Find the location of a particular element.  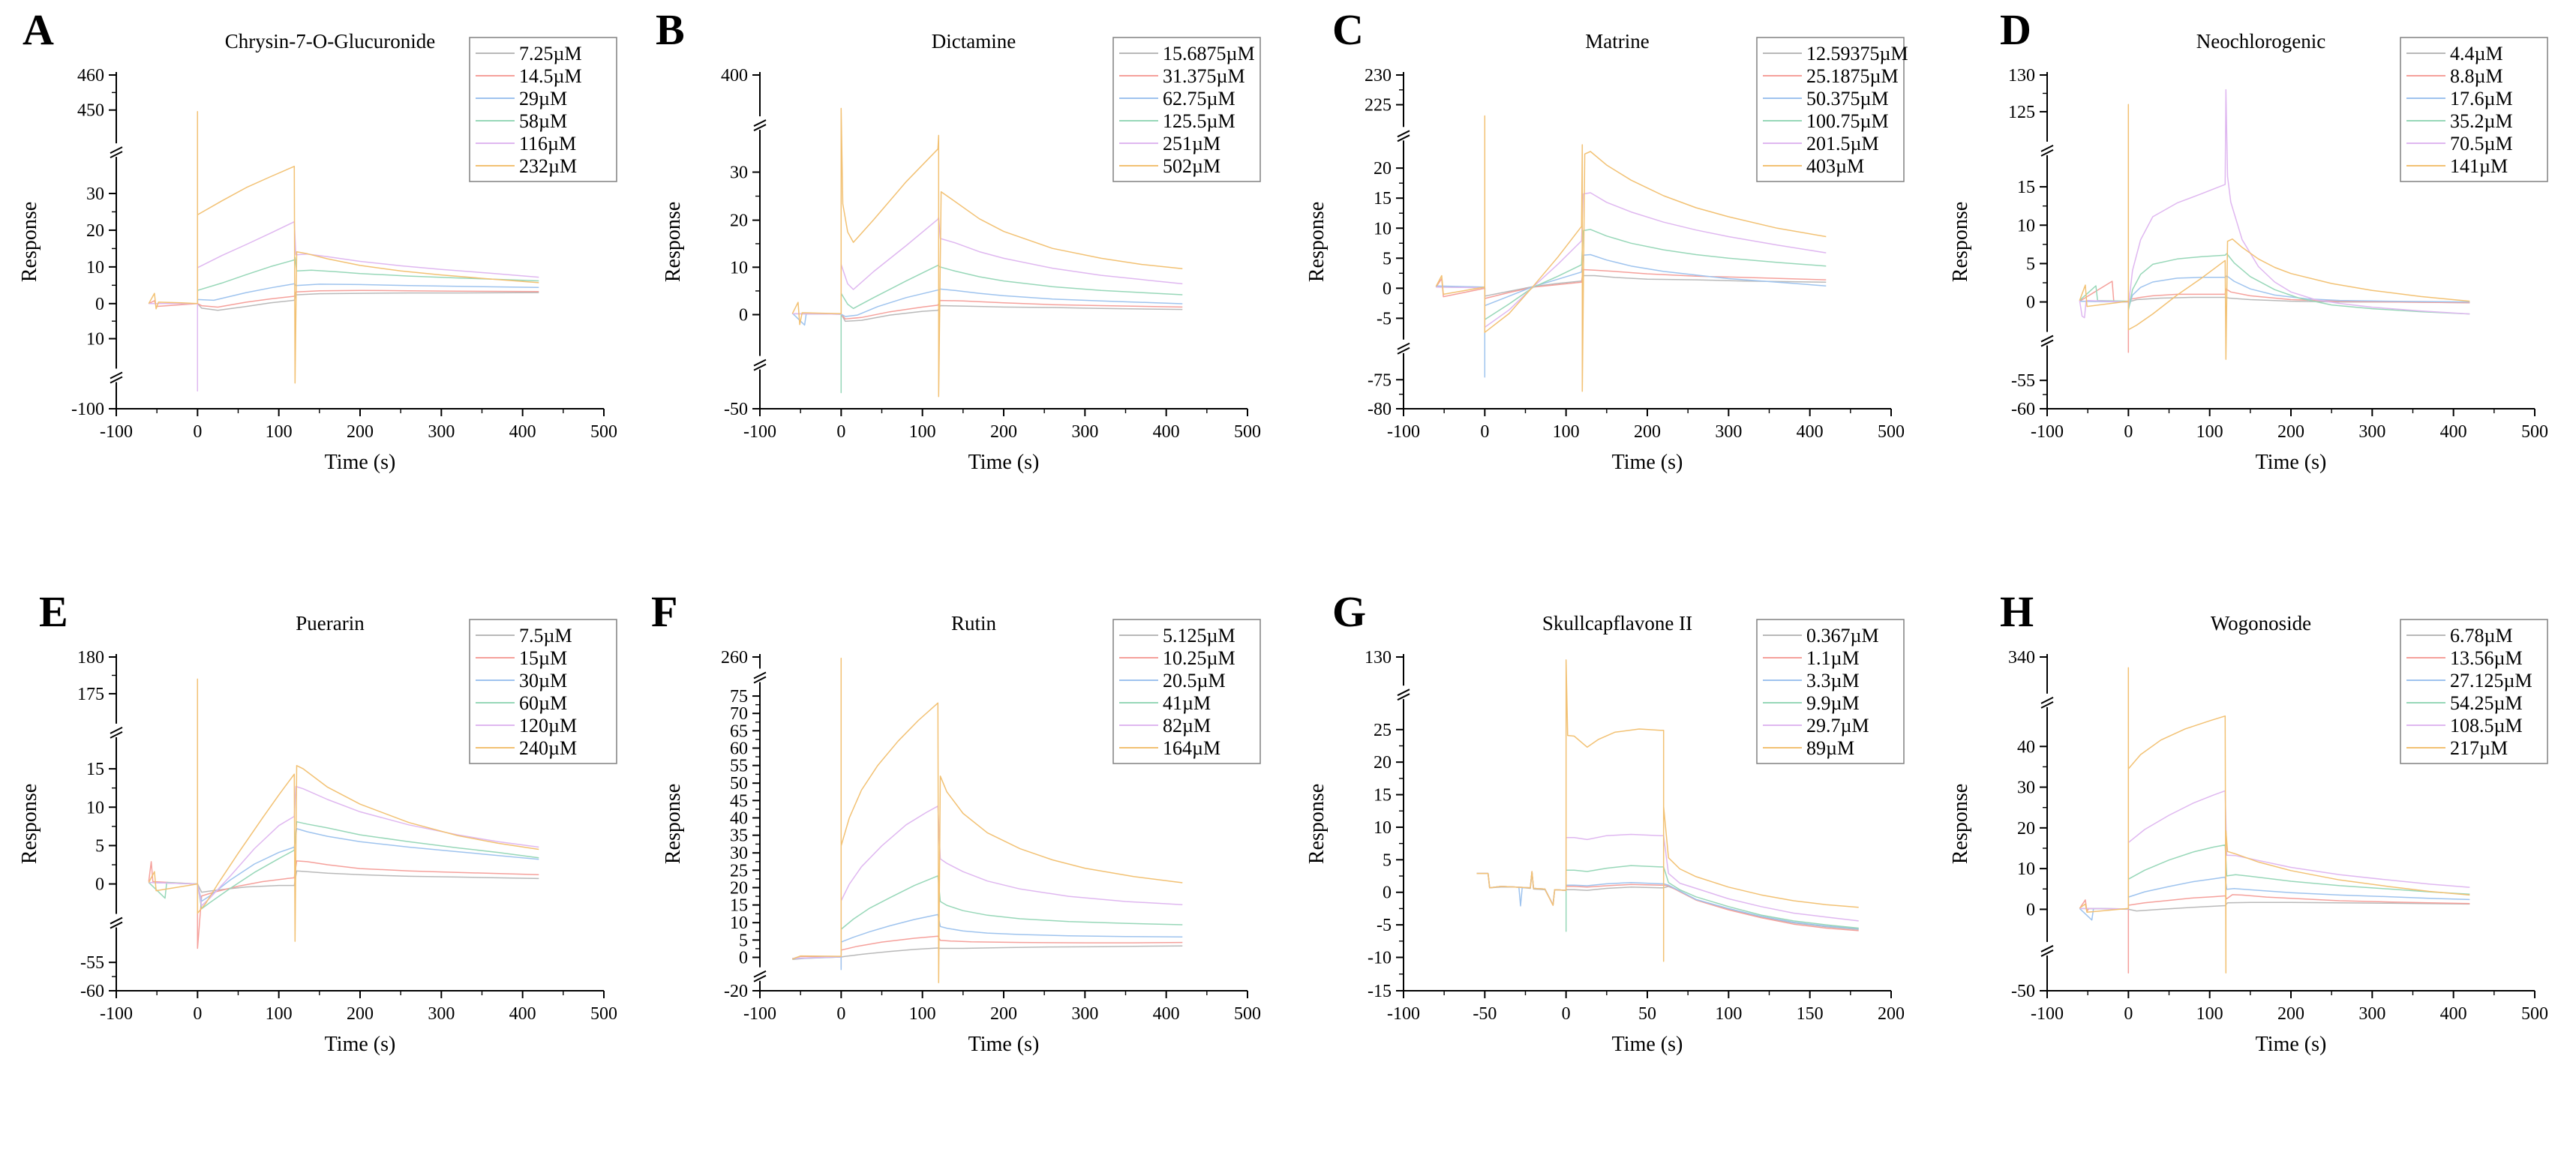

legend-entry-label: 8.8µM is located at coordinates (2476, 76).